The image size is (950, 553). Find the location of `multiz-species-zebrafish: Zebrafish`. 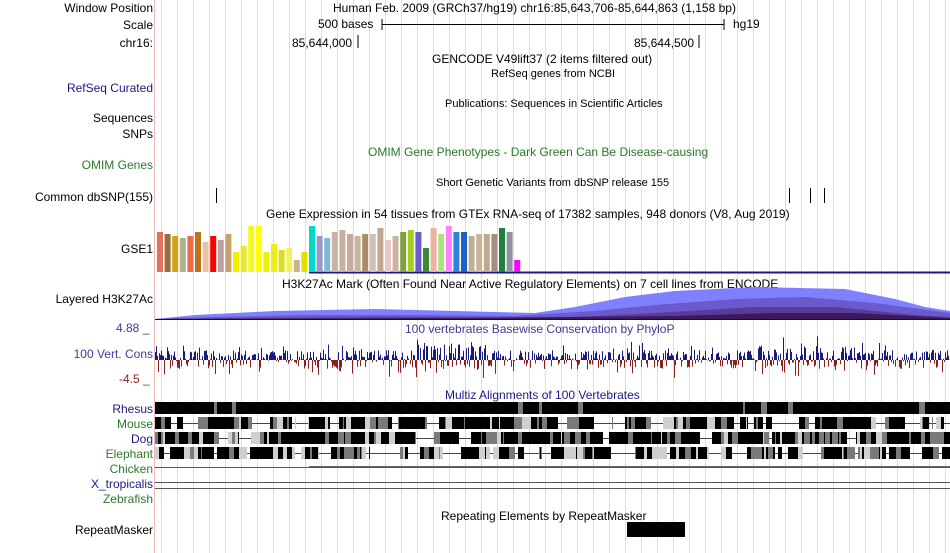

multiz-species-zebrafish: Zebrafish is located at coordinates (127, 499).